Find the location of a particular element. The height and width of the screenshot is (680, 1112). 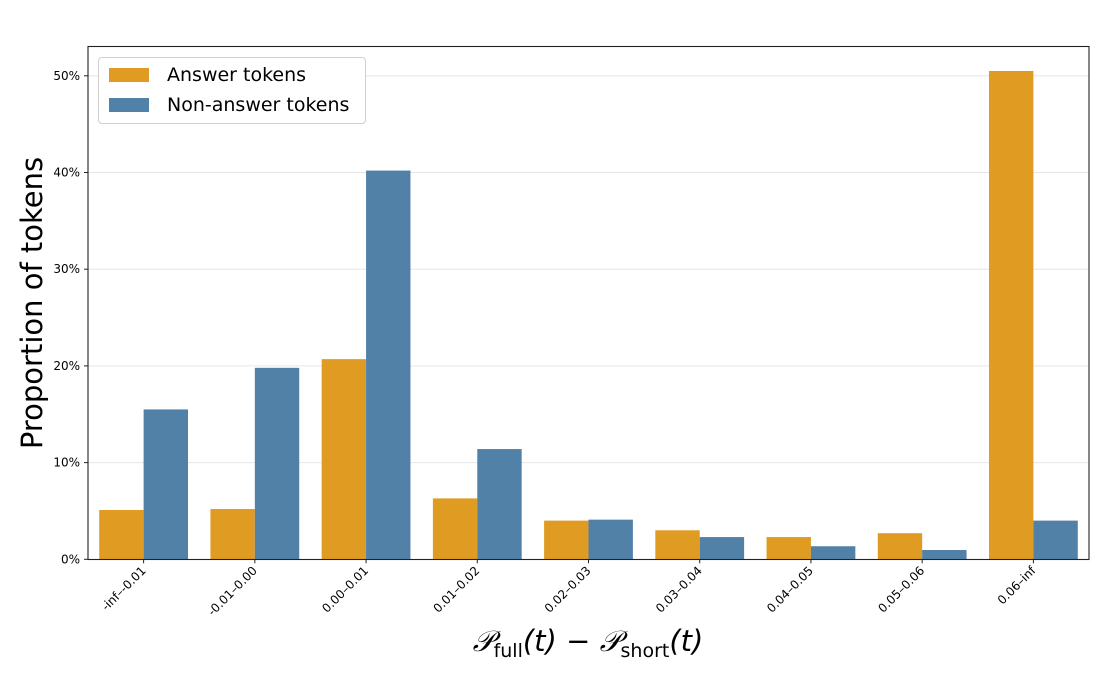

x-tick-label: 0.06–inf is located at coordinates (1017, 585).